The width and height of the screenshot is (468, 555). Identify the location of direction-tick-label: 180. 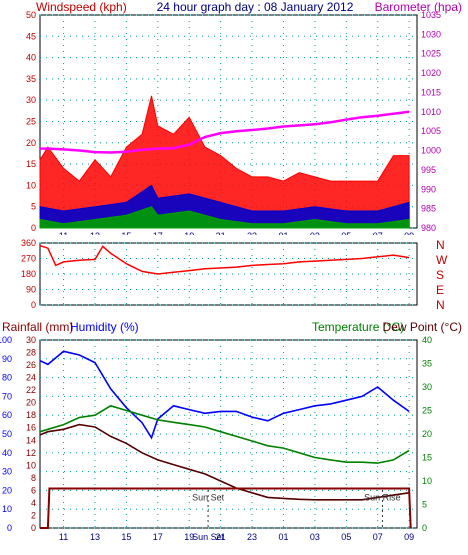
(28, 274).